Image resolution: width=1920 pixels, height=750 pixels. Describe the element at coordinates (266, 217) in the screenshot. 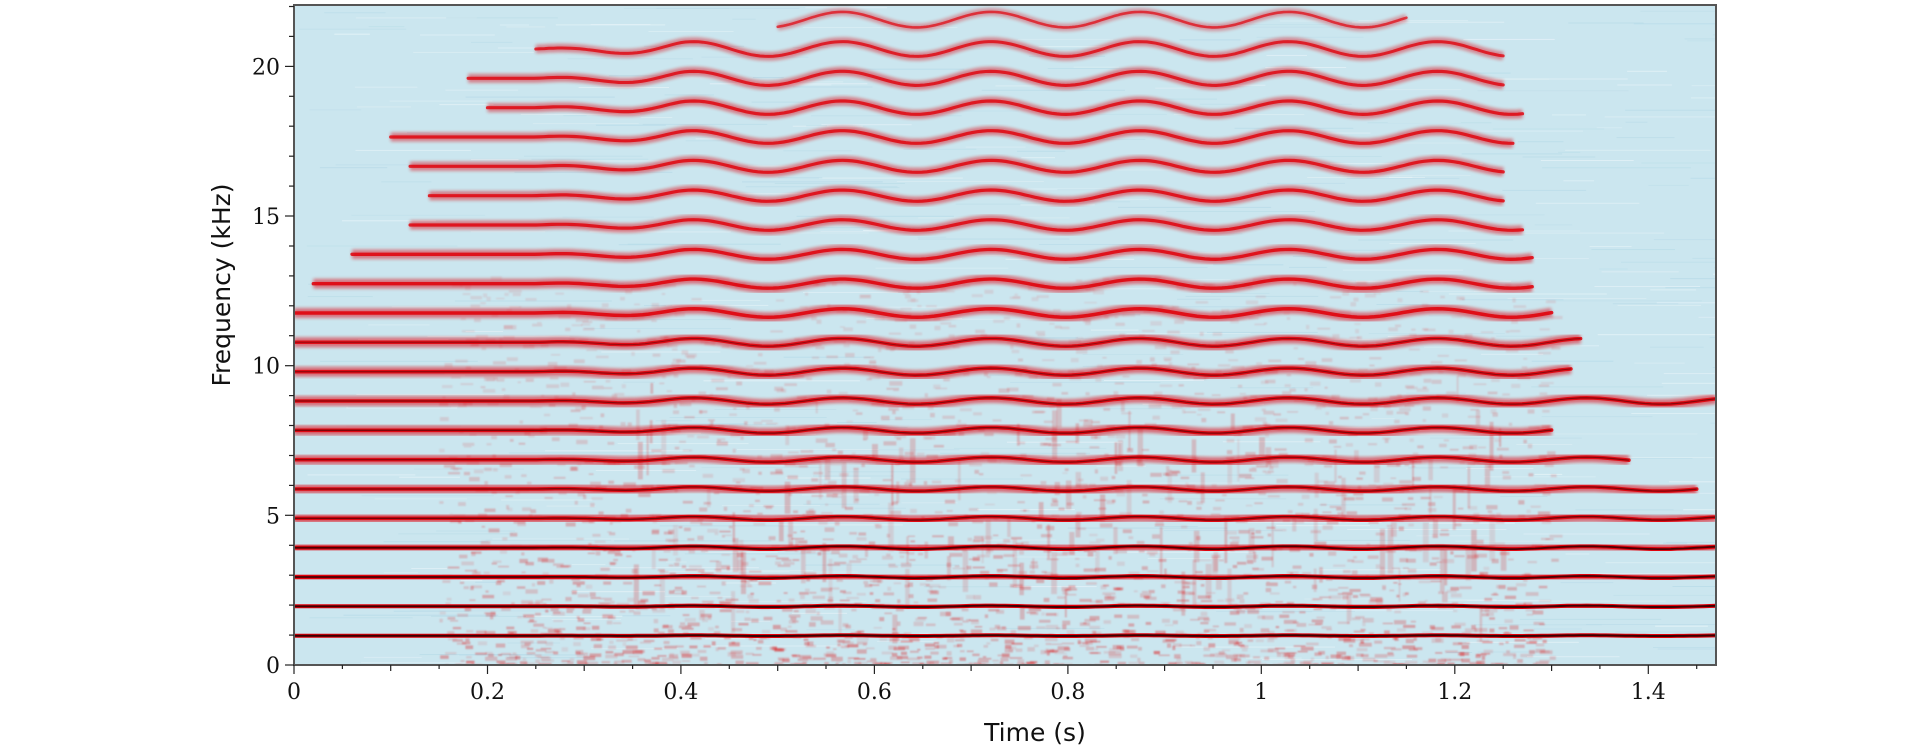

I see `y-tick-label: 15` at that location.